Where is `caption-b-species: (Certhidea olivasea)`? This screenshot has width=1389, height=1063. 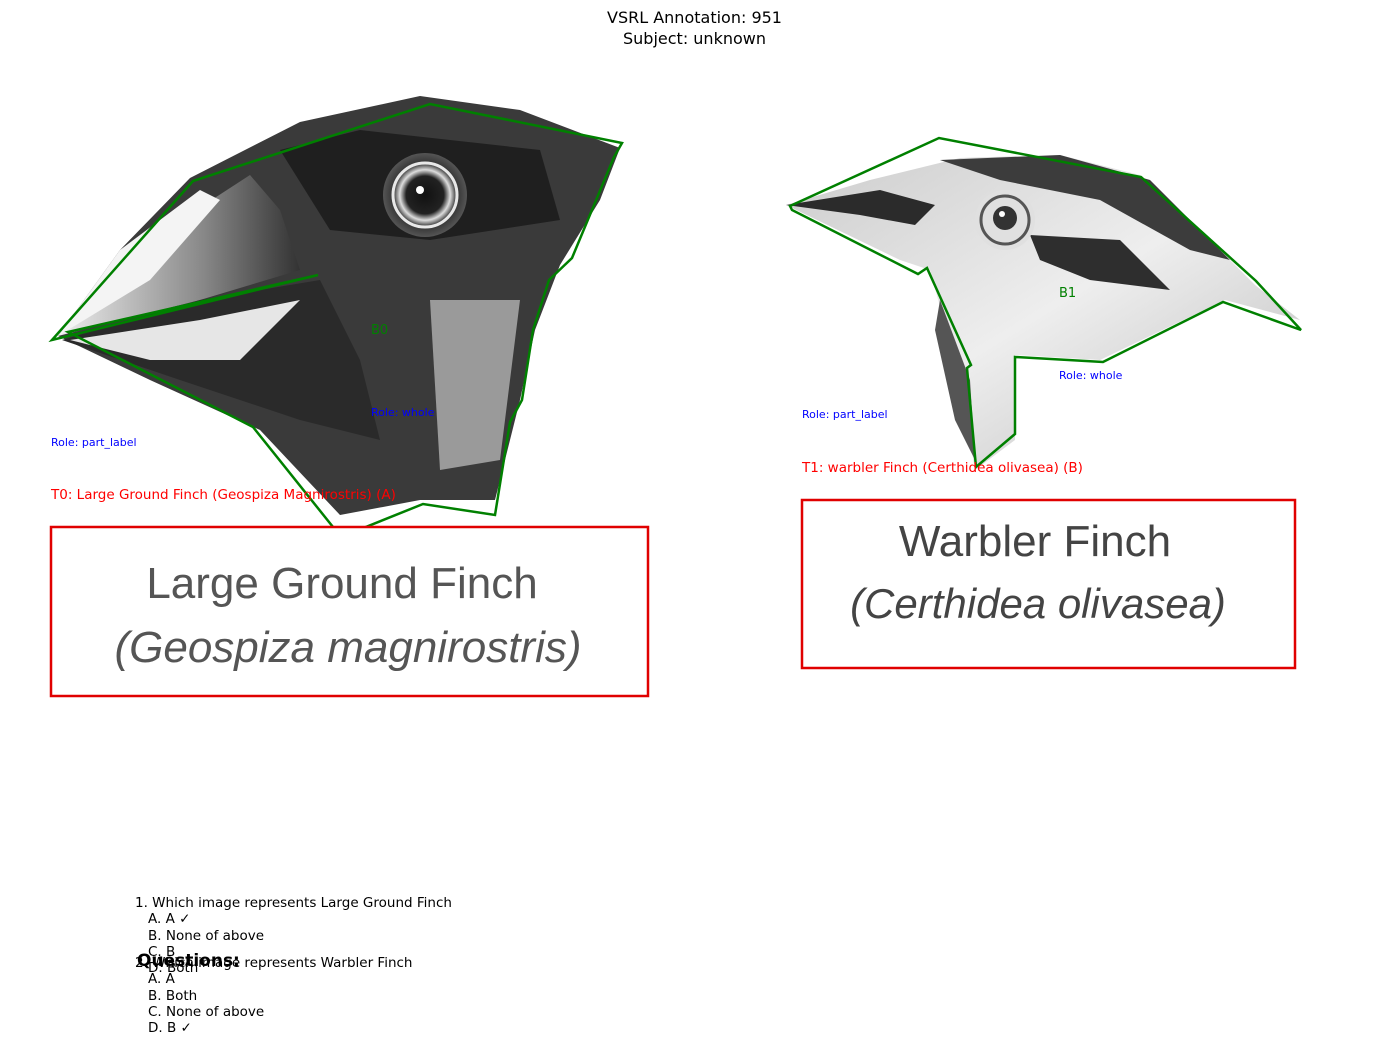 caption-b-species: (Certhidea olivasea) is located at coordinates (1038, 603).